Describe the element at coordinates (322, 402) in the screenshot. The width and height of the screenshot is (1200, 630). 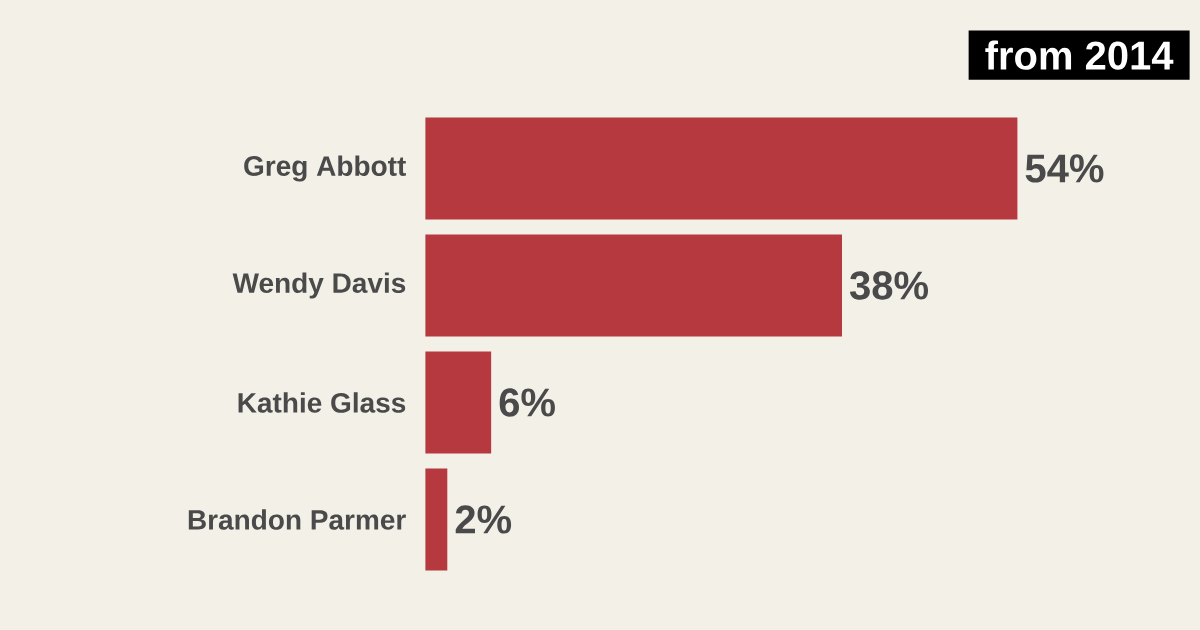
I see `y-tick-label: Kathie Glass` at that location.